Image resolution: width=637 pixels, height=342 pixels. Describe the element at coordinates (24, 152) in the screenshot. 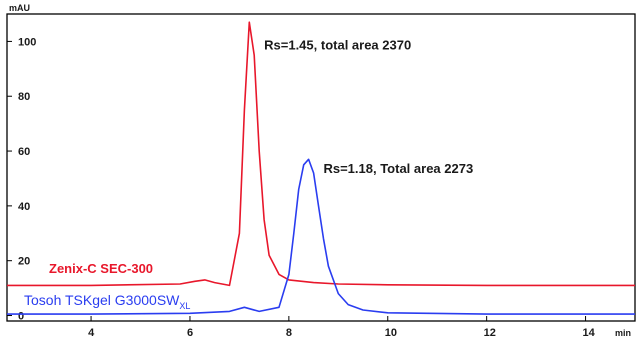

I see `y-tick-label: 60` at that location.